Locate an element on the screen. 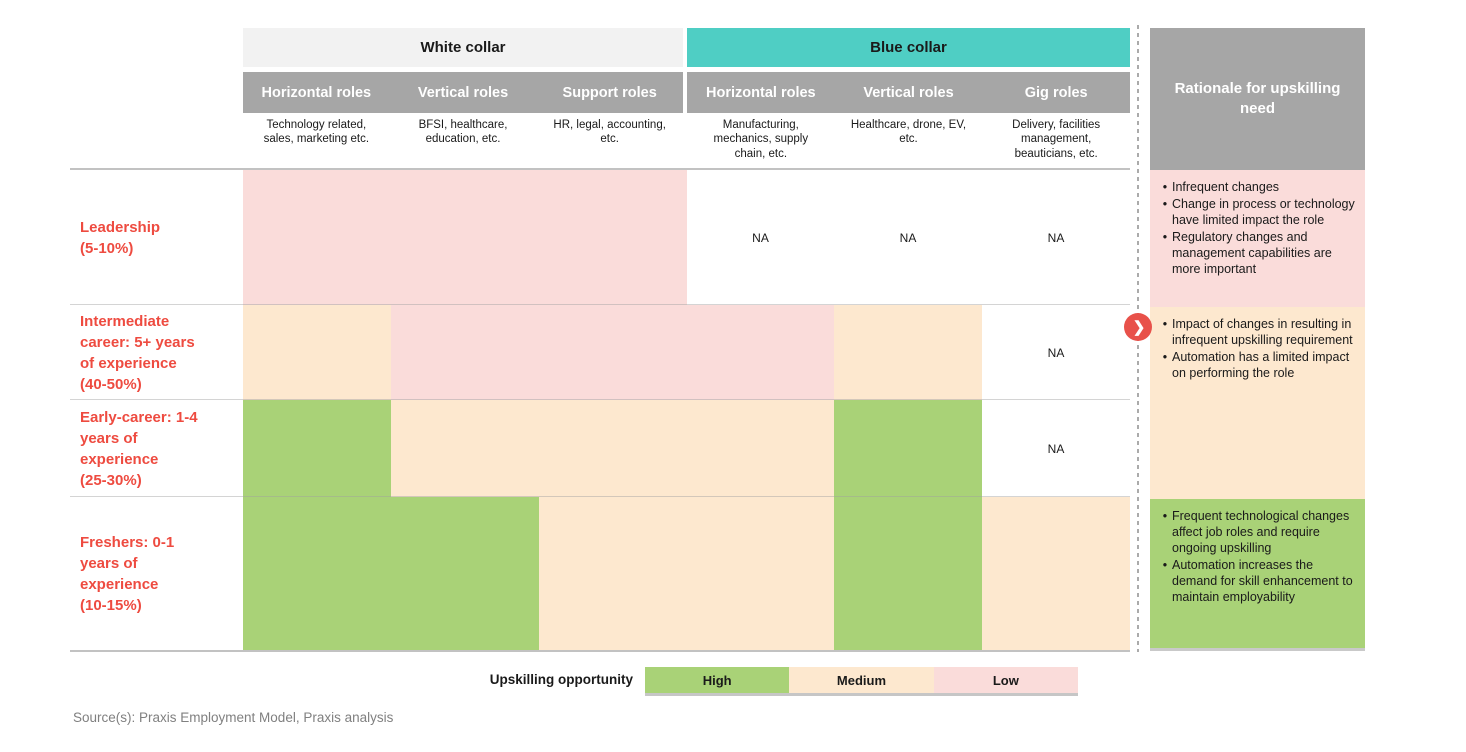  white-collar-header: White collar is located at coordinates (463, 47).